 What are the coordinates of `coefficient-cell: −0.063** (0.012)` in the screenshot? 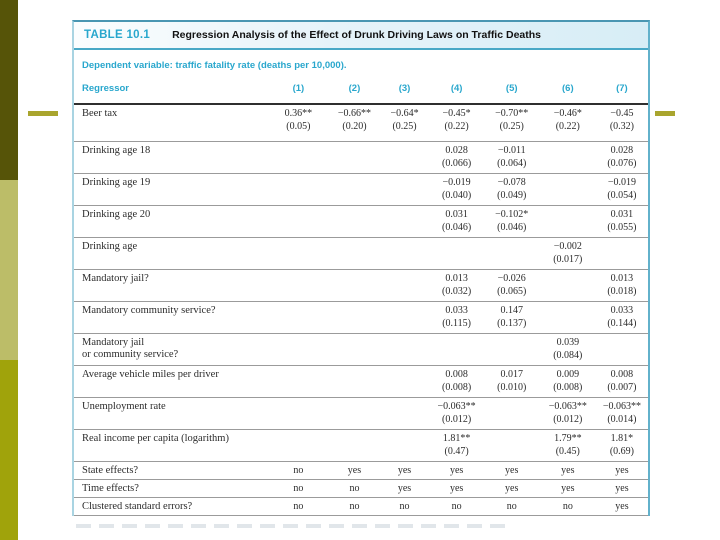 It's located at (568, 414).